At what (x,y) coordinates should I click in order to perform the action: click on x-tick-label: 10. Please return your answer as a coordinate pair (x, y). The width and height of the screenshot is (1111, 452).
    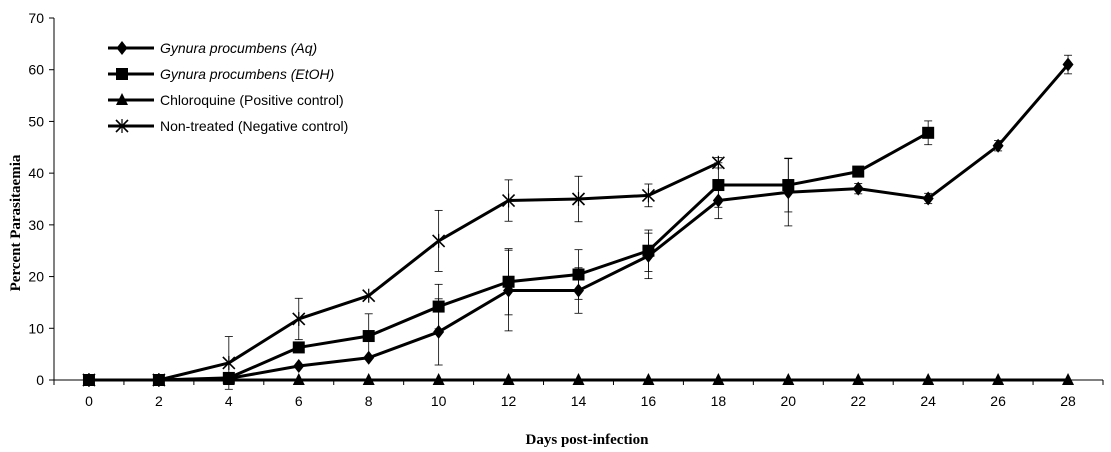
    Looking at the image, I should click on (439, 401).